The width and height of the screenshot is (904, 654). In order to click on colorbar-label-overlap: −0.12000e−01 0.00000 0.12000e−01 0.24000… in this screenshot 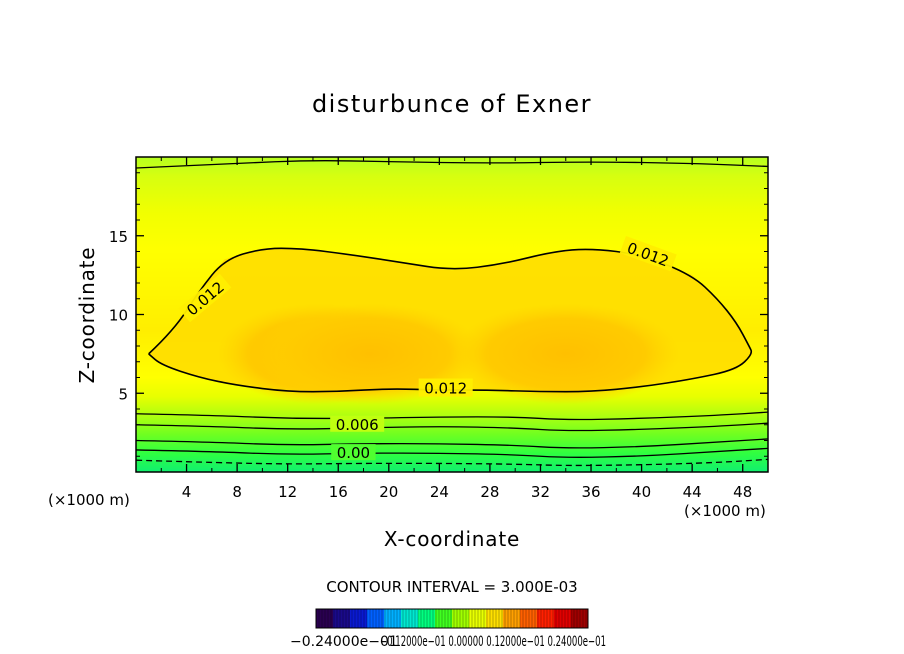, I will do `click(493, 642)`.